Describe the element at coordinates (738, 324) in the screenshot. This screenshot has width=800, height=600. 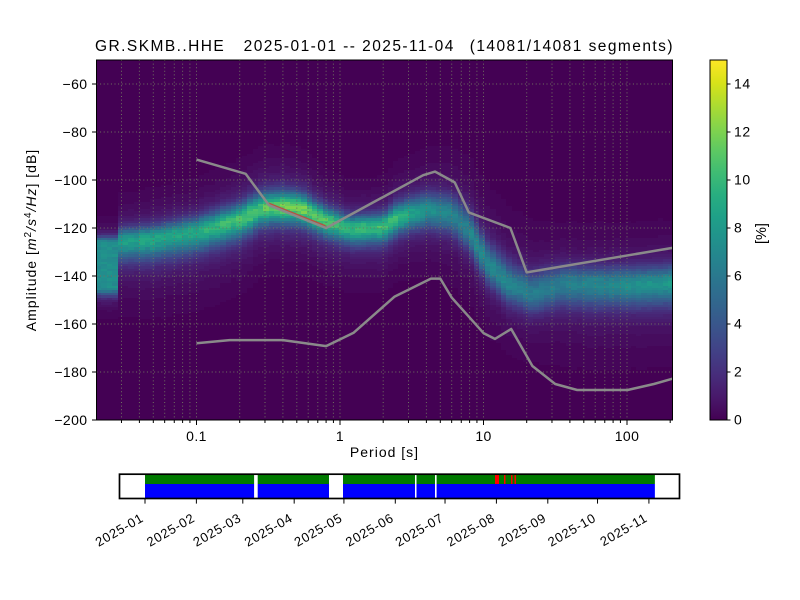
I see `svg-text: 4` at that location.